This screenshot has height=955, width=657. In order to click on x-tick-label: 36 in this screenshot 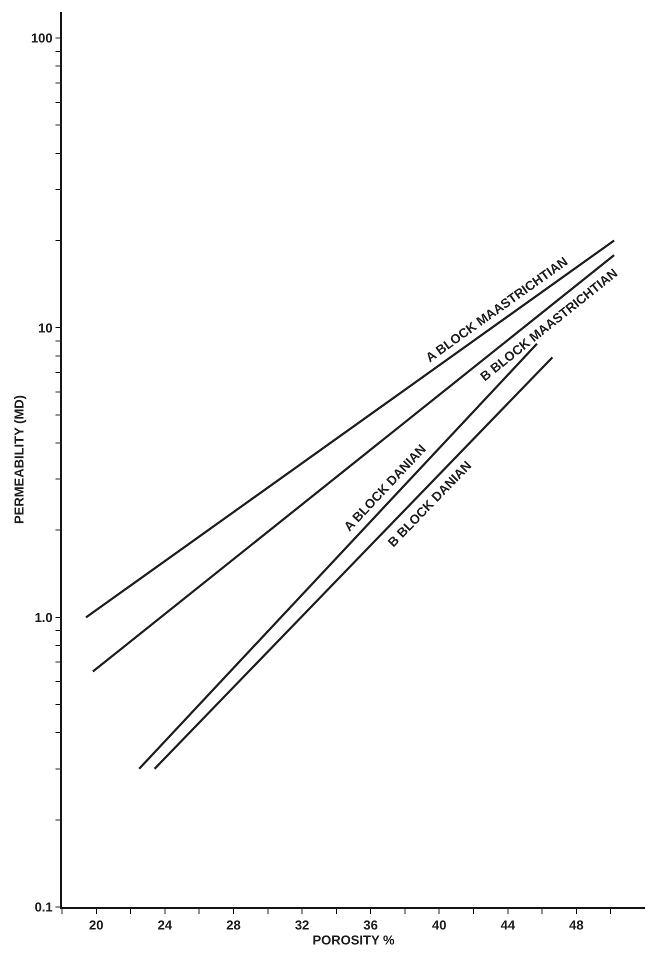, I will do `click(370, 924)`.